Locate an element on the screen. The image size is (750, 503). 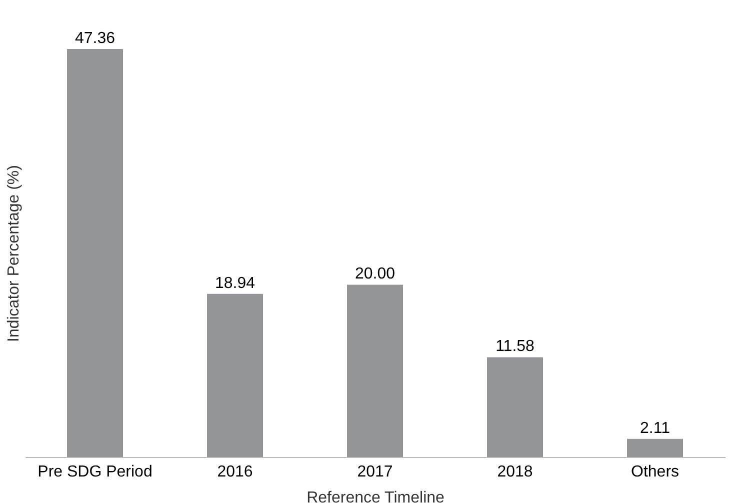
data-label: 18.94 is located at coordinates (235, 283).